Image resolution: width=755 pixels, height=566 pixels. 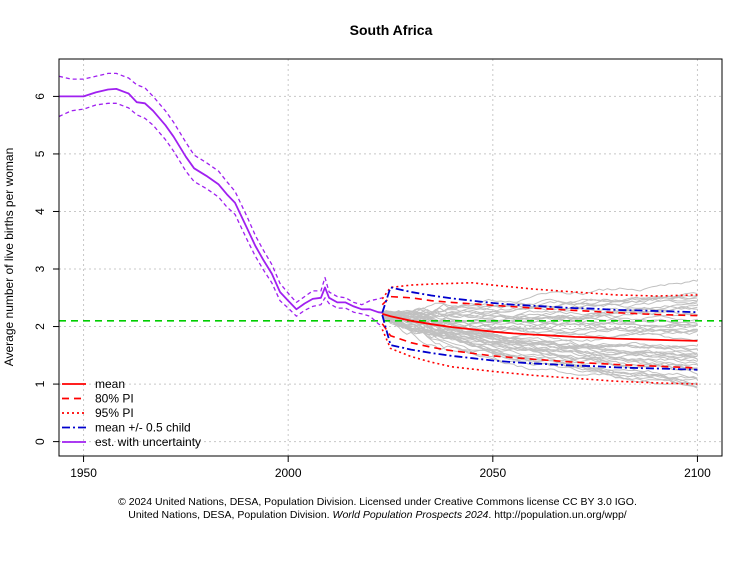 I want to click on y-tick-label: 6, so click(x=40, y=96).